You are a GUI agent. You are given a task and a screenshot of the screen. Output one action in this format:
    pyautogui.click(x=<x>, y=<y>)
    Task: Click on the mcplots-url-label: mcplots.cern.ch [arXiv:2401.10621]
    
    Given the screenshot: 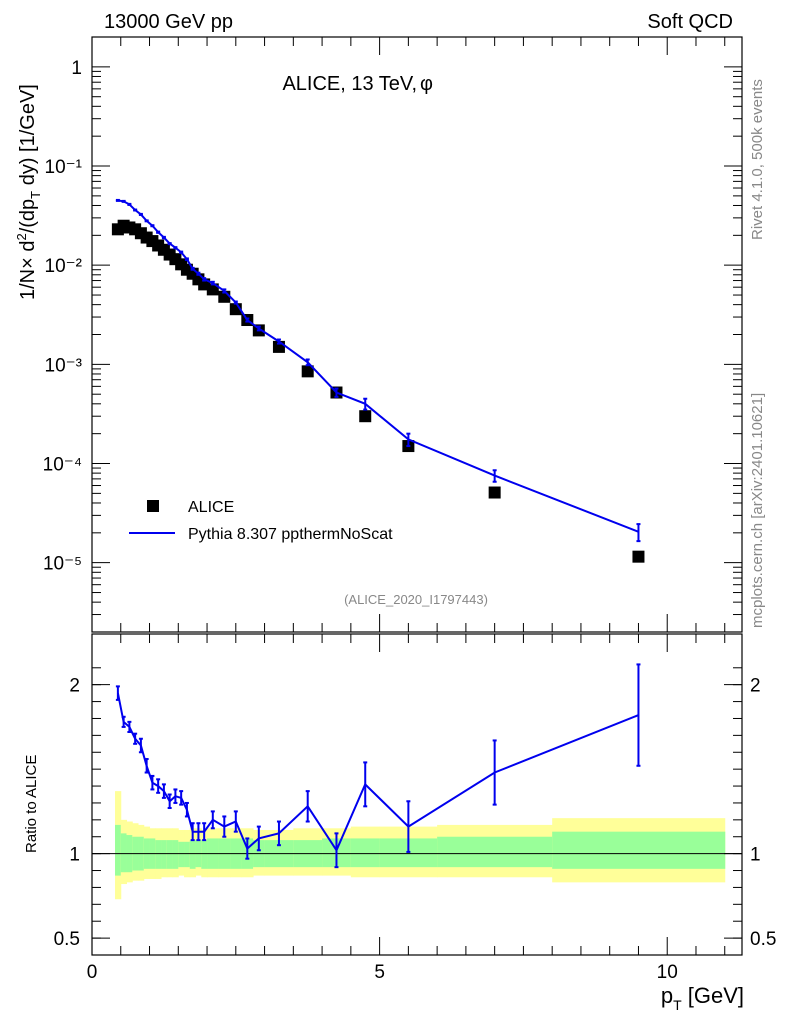 What is the action you would take?
    pyautogui.click(x=757, y=510)
    